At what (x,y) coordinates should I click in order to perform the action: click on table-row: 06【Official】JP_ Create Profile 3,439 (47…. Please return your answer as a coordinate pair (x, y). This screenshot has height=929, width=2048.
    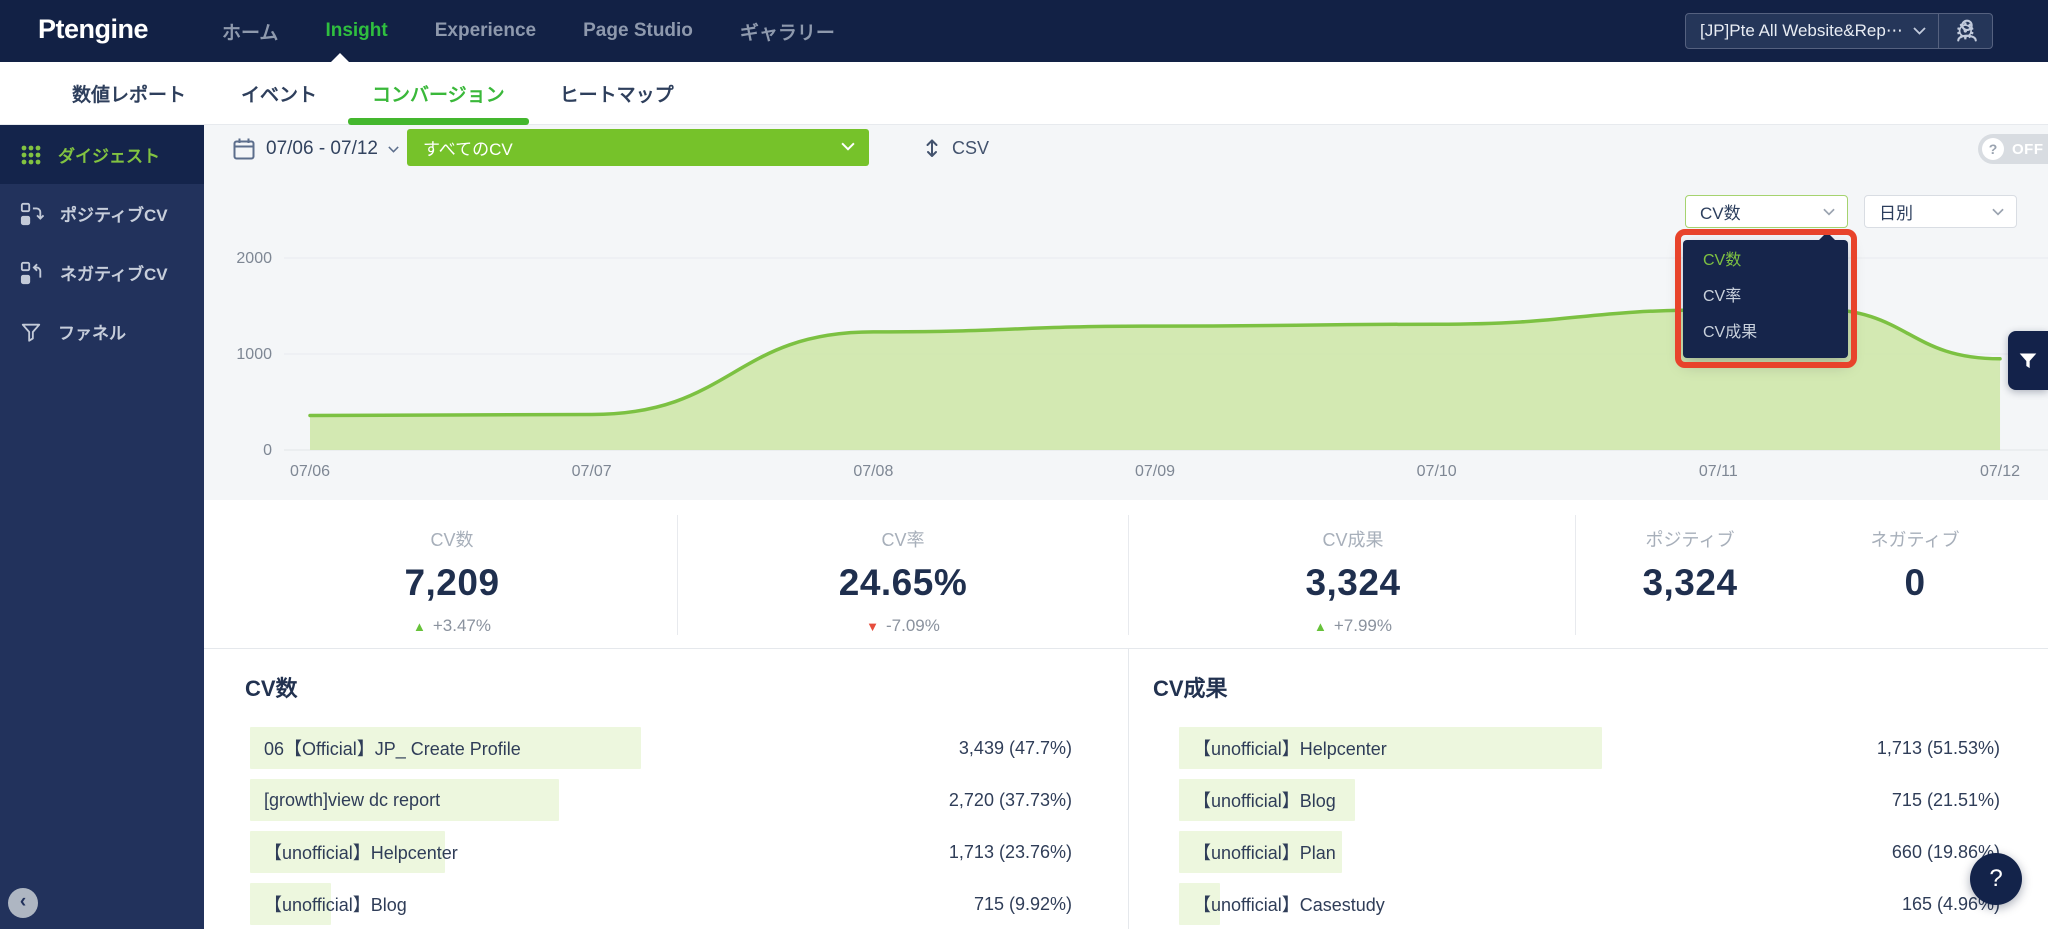
    Looking at the image, I should click on (661, 748).